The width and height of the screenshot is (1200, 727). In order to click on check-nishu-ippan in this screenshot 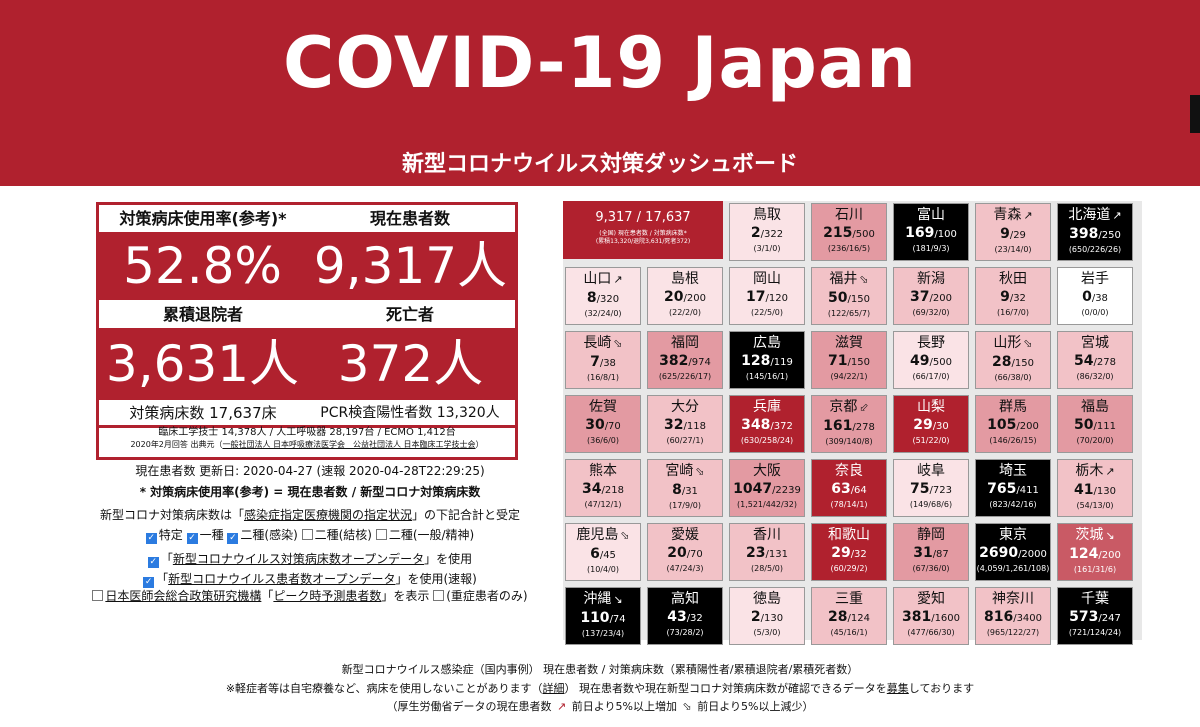, I will do `click(381, 534)`.